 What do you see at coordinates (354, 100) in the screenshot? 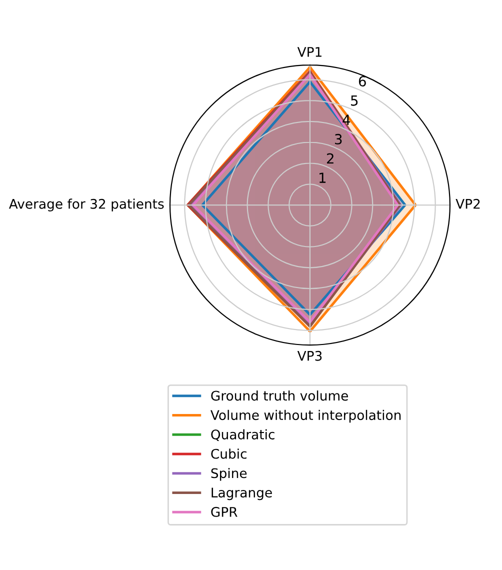
I see `y-tick-label: 5` at bounding box center [354, 100].